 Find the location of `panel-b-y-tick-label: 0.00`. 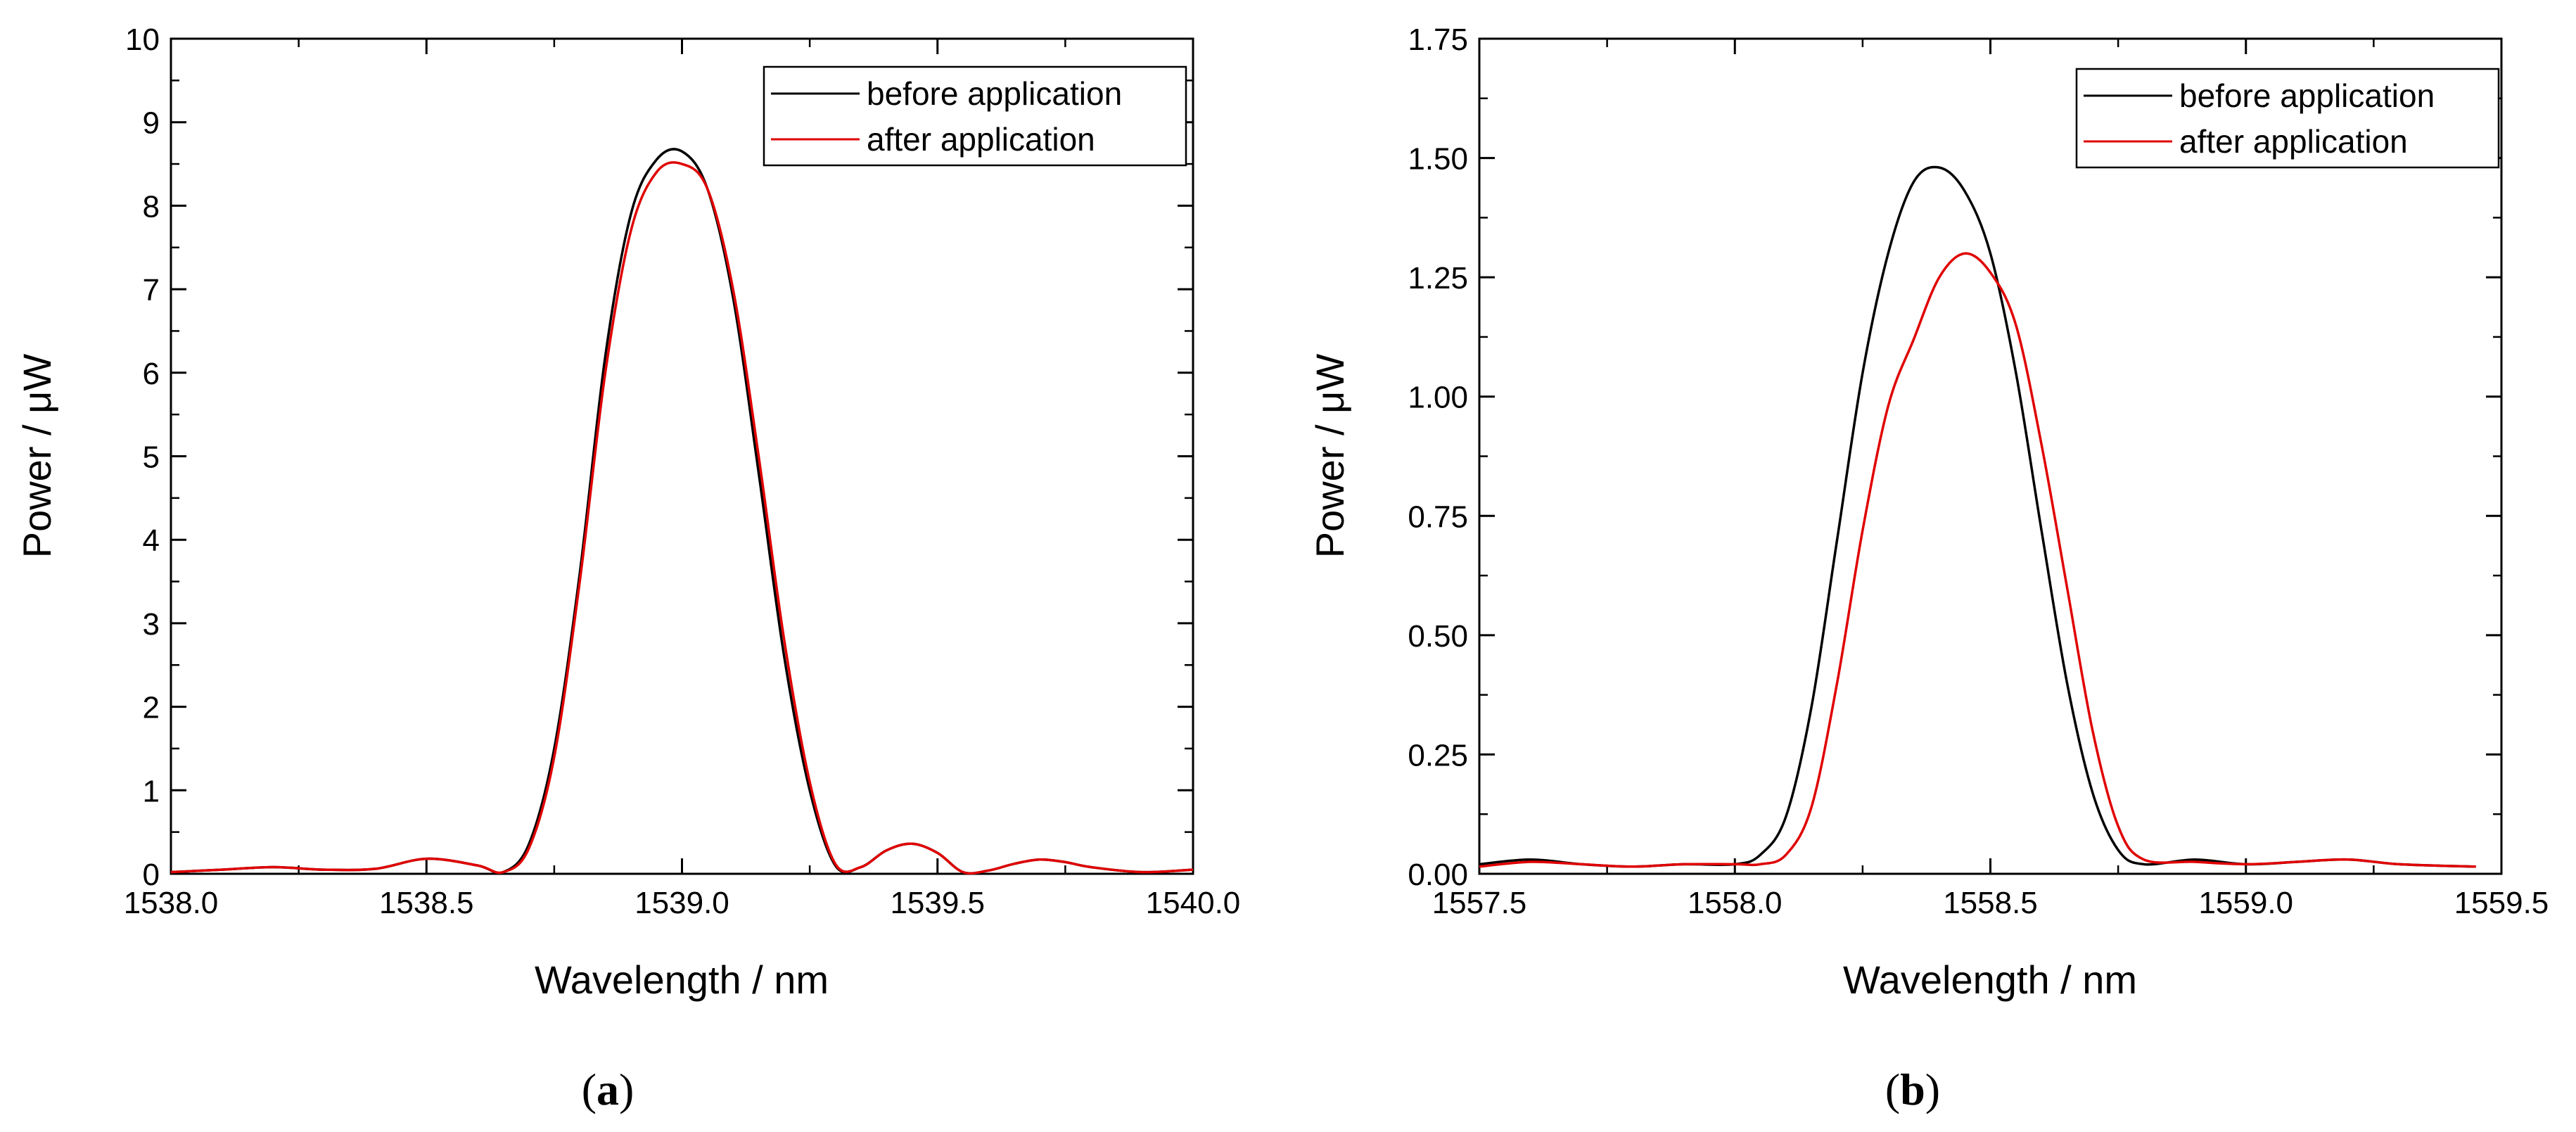

panel-b-y-tick-label: 0.00 is located at coordinates (1438, 875).